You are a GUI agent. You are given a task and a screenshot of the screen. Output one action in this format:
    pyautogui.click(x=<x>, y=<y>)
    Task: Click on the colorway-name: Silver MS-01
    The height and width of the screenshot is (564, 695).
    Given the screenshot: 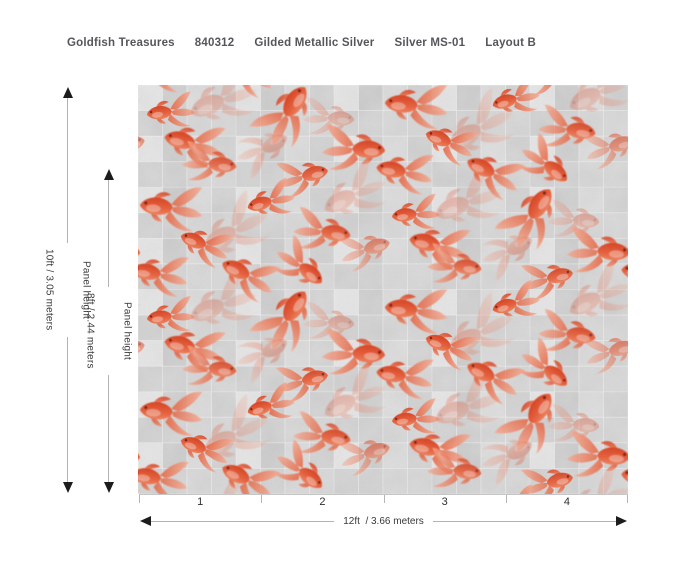 What is the action you would take?
    pyautogui.click(x=430, y=43)
    